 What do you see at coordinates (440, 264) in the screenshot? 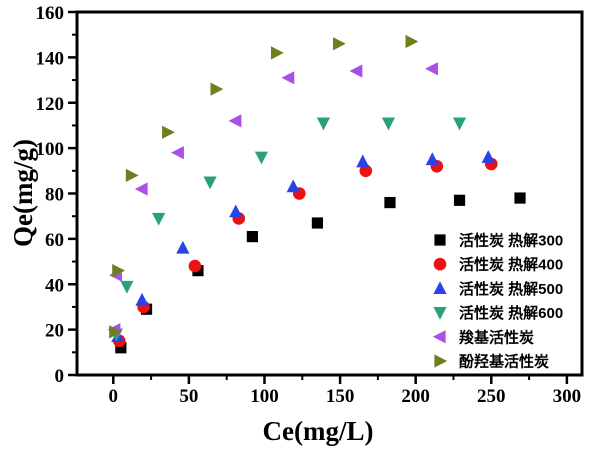
I see `legend-circle-icon` at bounding box center [440, 264].